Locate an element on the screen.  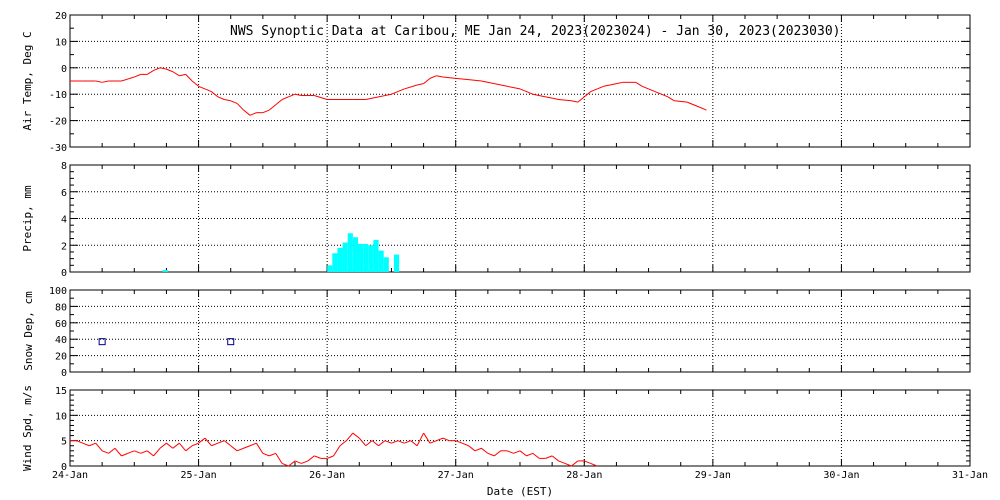
x-axis-label: Date (EST) is located at coordinates (520, 491).